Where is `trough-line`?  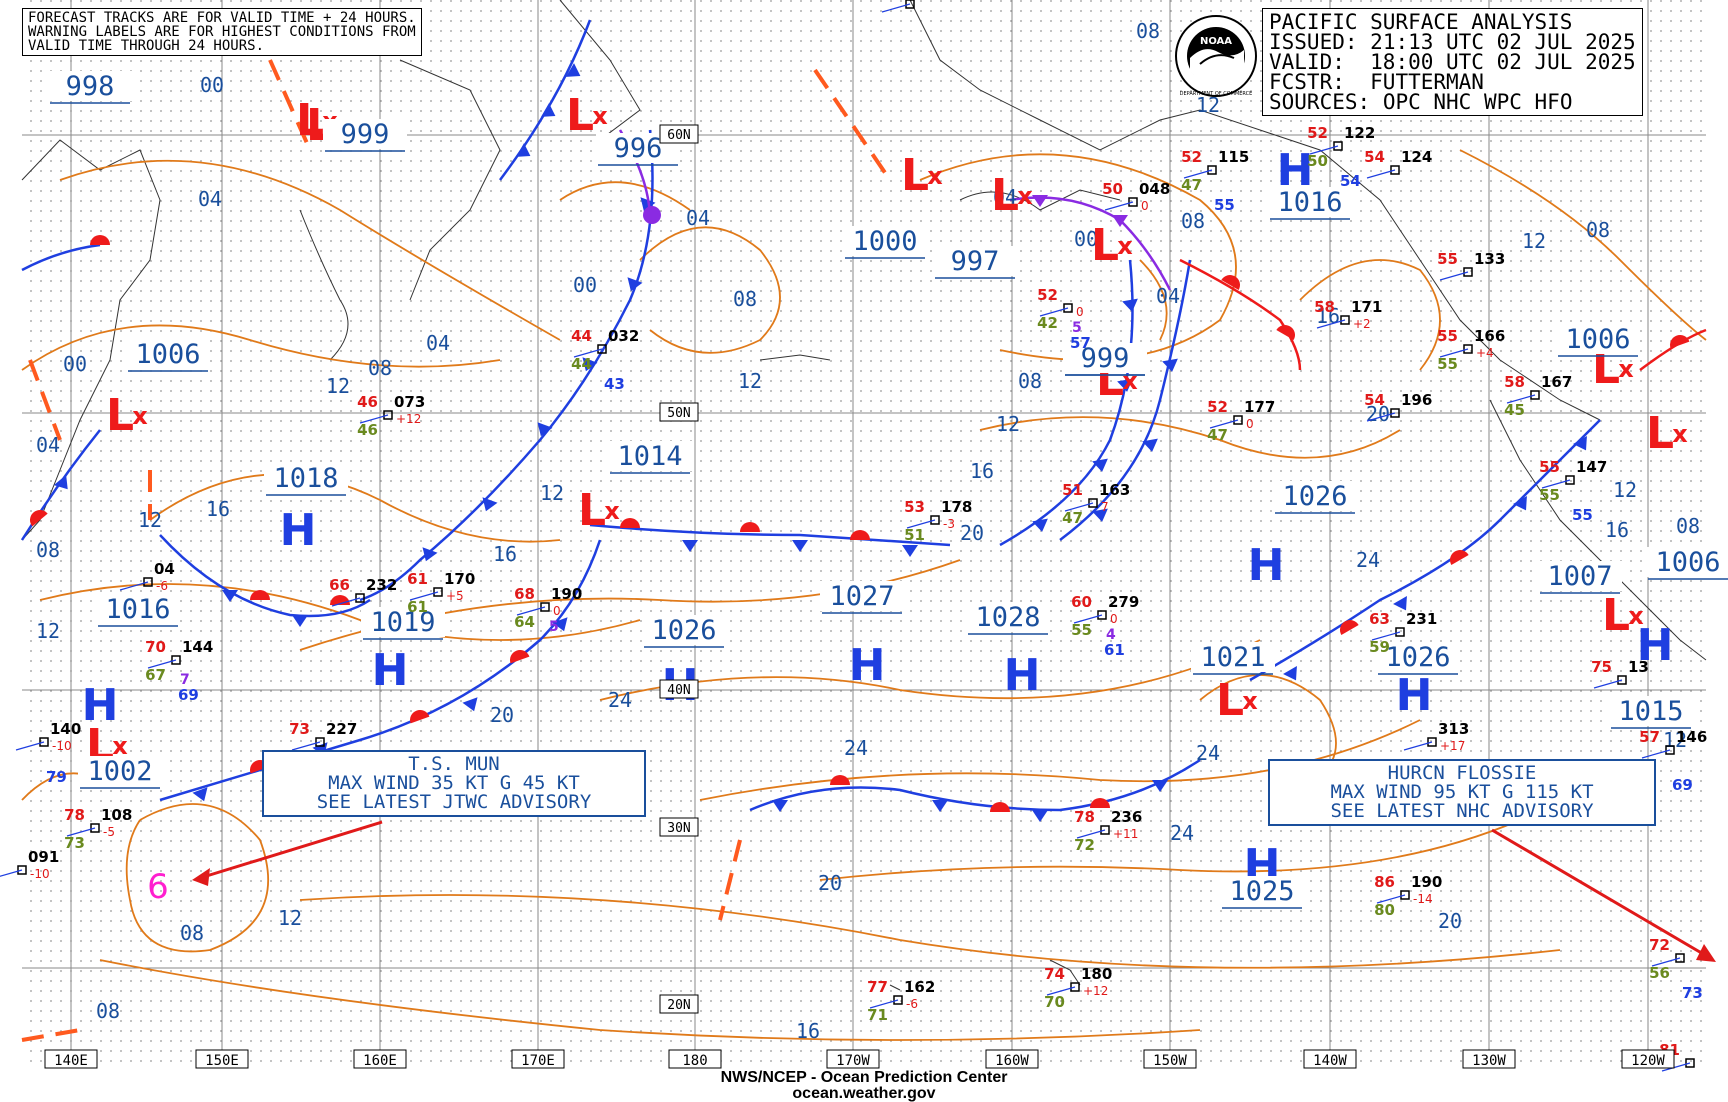 trough-line is located at coordinates (51, 1035).